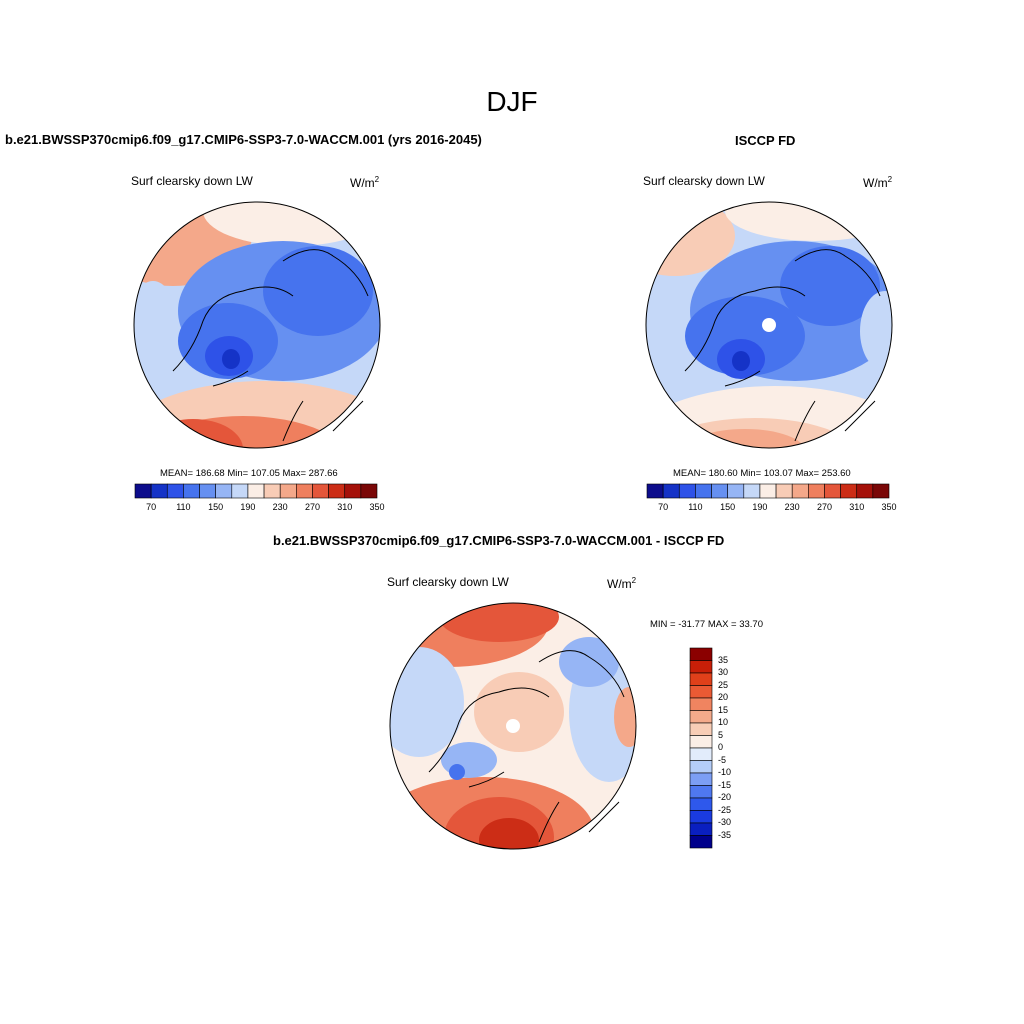 Image resolution: width=1024 pixels, height=1024 pixels. I want to click on panel3-colorbar, so click(701, 748).